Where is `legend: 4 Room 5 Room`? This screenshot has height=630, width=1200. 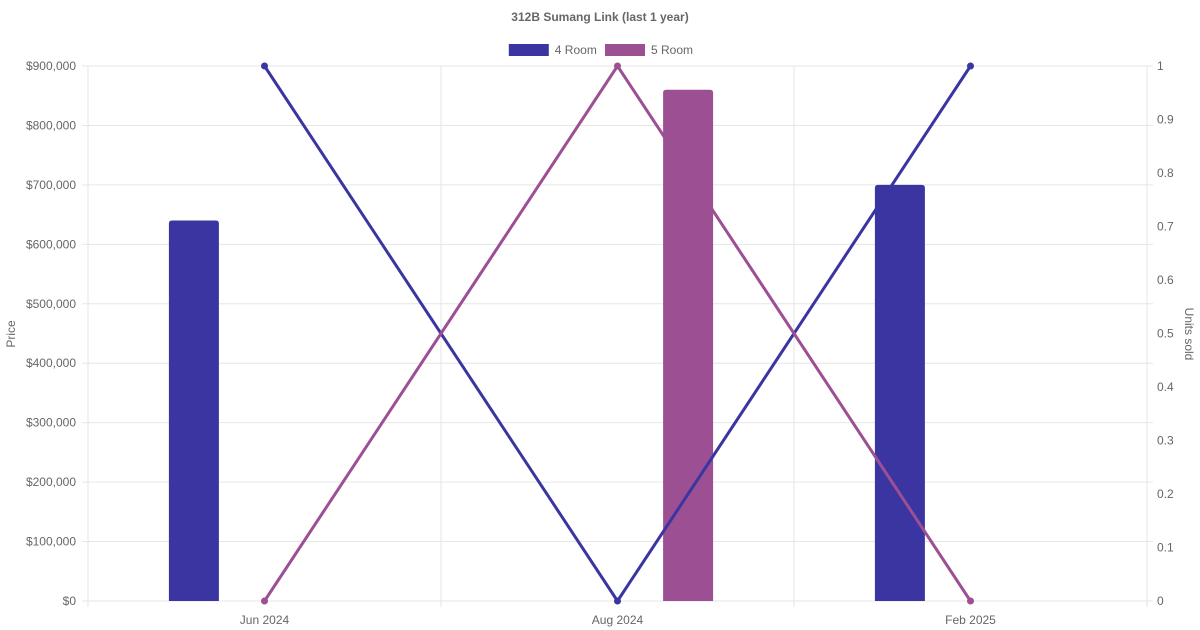
legend: 4 Room 5 Room is located at coordinates (600, 50).